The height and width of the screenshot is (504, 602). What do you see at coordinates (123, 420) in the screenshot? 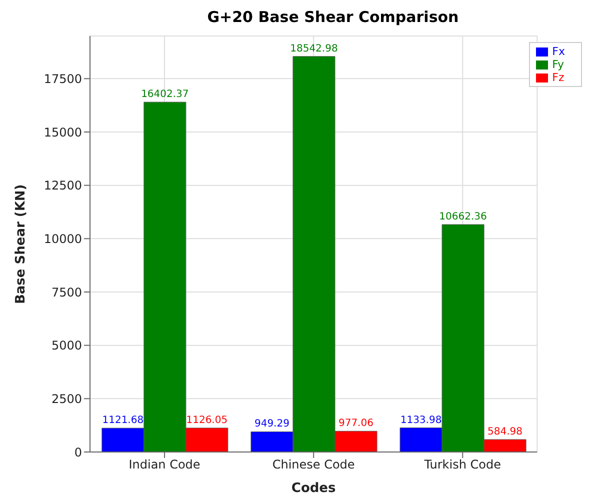
I see `data-label: 1121.68` at bounding box center [123, 420].